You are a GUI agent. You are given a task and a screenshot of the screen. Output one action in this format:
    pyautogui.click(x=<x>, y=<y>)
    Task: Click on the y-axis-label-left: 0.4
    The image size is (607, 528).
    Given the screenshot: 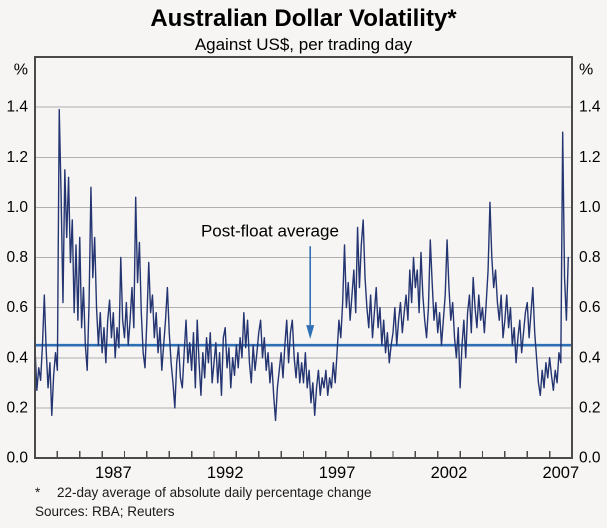 What is the action you would take?
    pyautogui.click(x=17, y=357)
    